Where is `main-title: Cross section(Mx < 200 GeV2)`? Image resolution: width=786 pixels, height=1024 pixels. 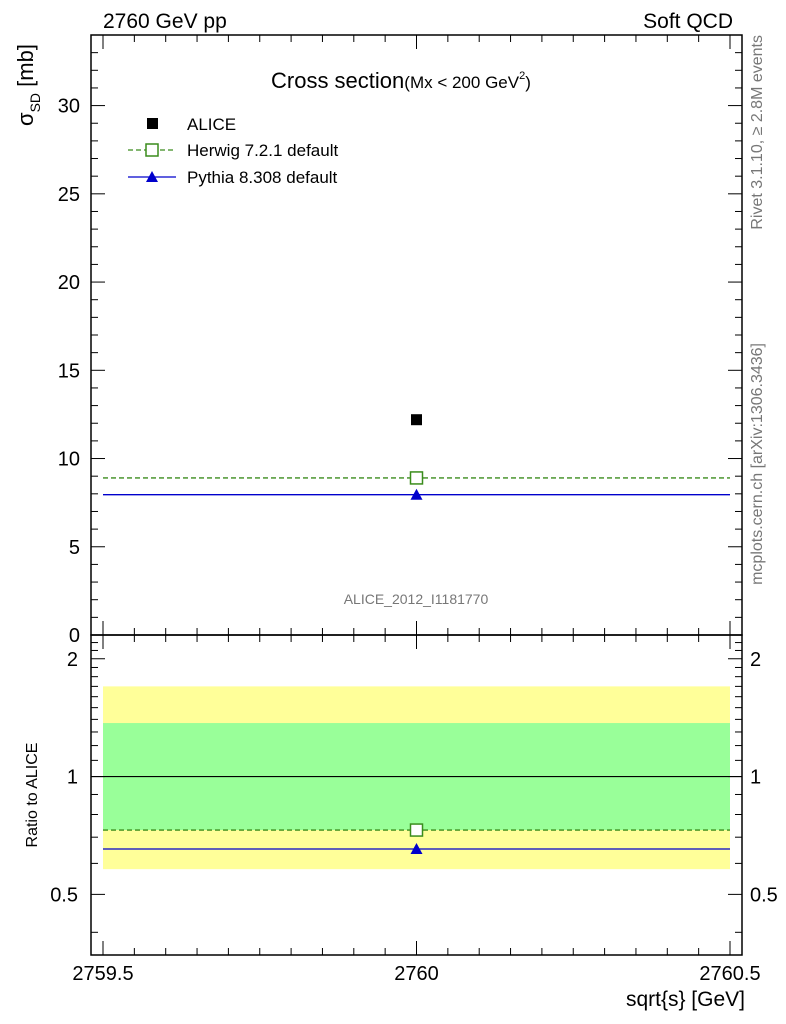 main-title: Cross section(Mx < 200 GeV2) is located at coordinates (401, 80).